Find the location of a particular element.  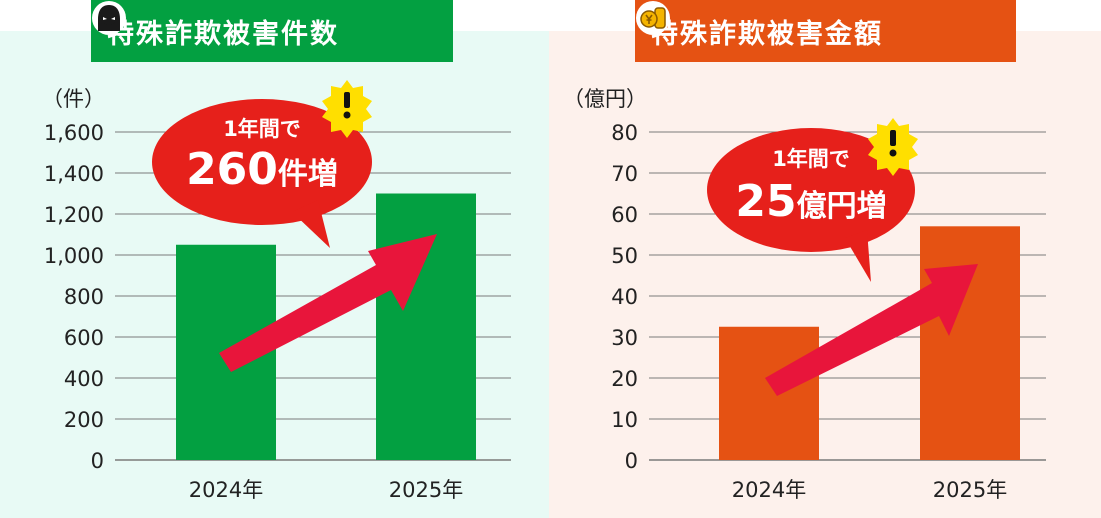

y-tick-label: 10 is located at coordinates (624, 420).